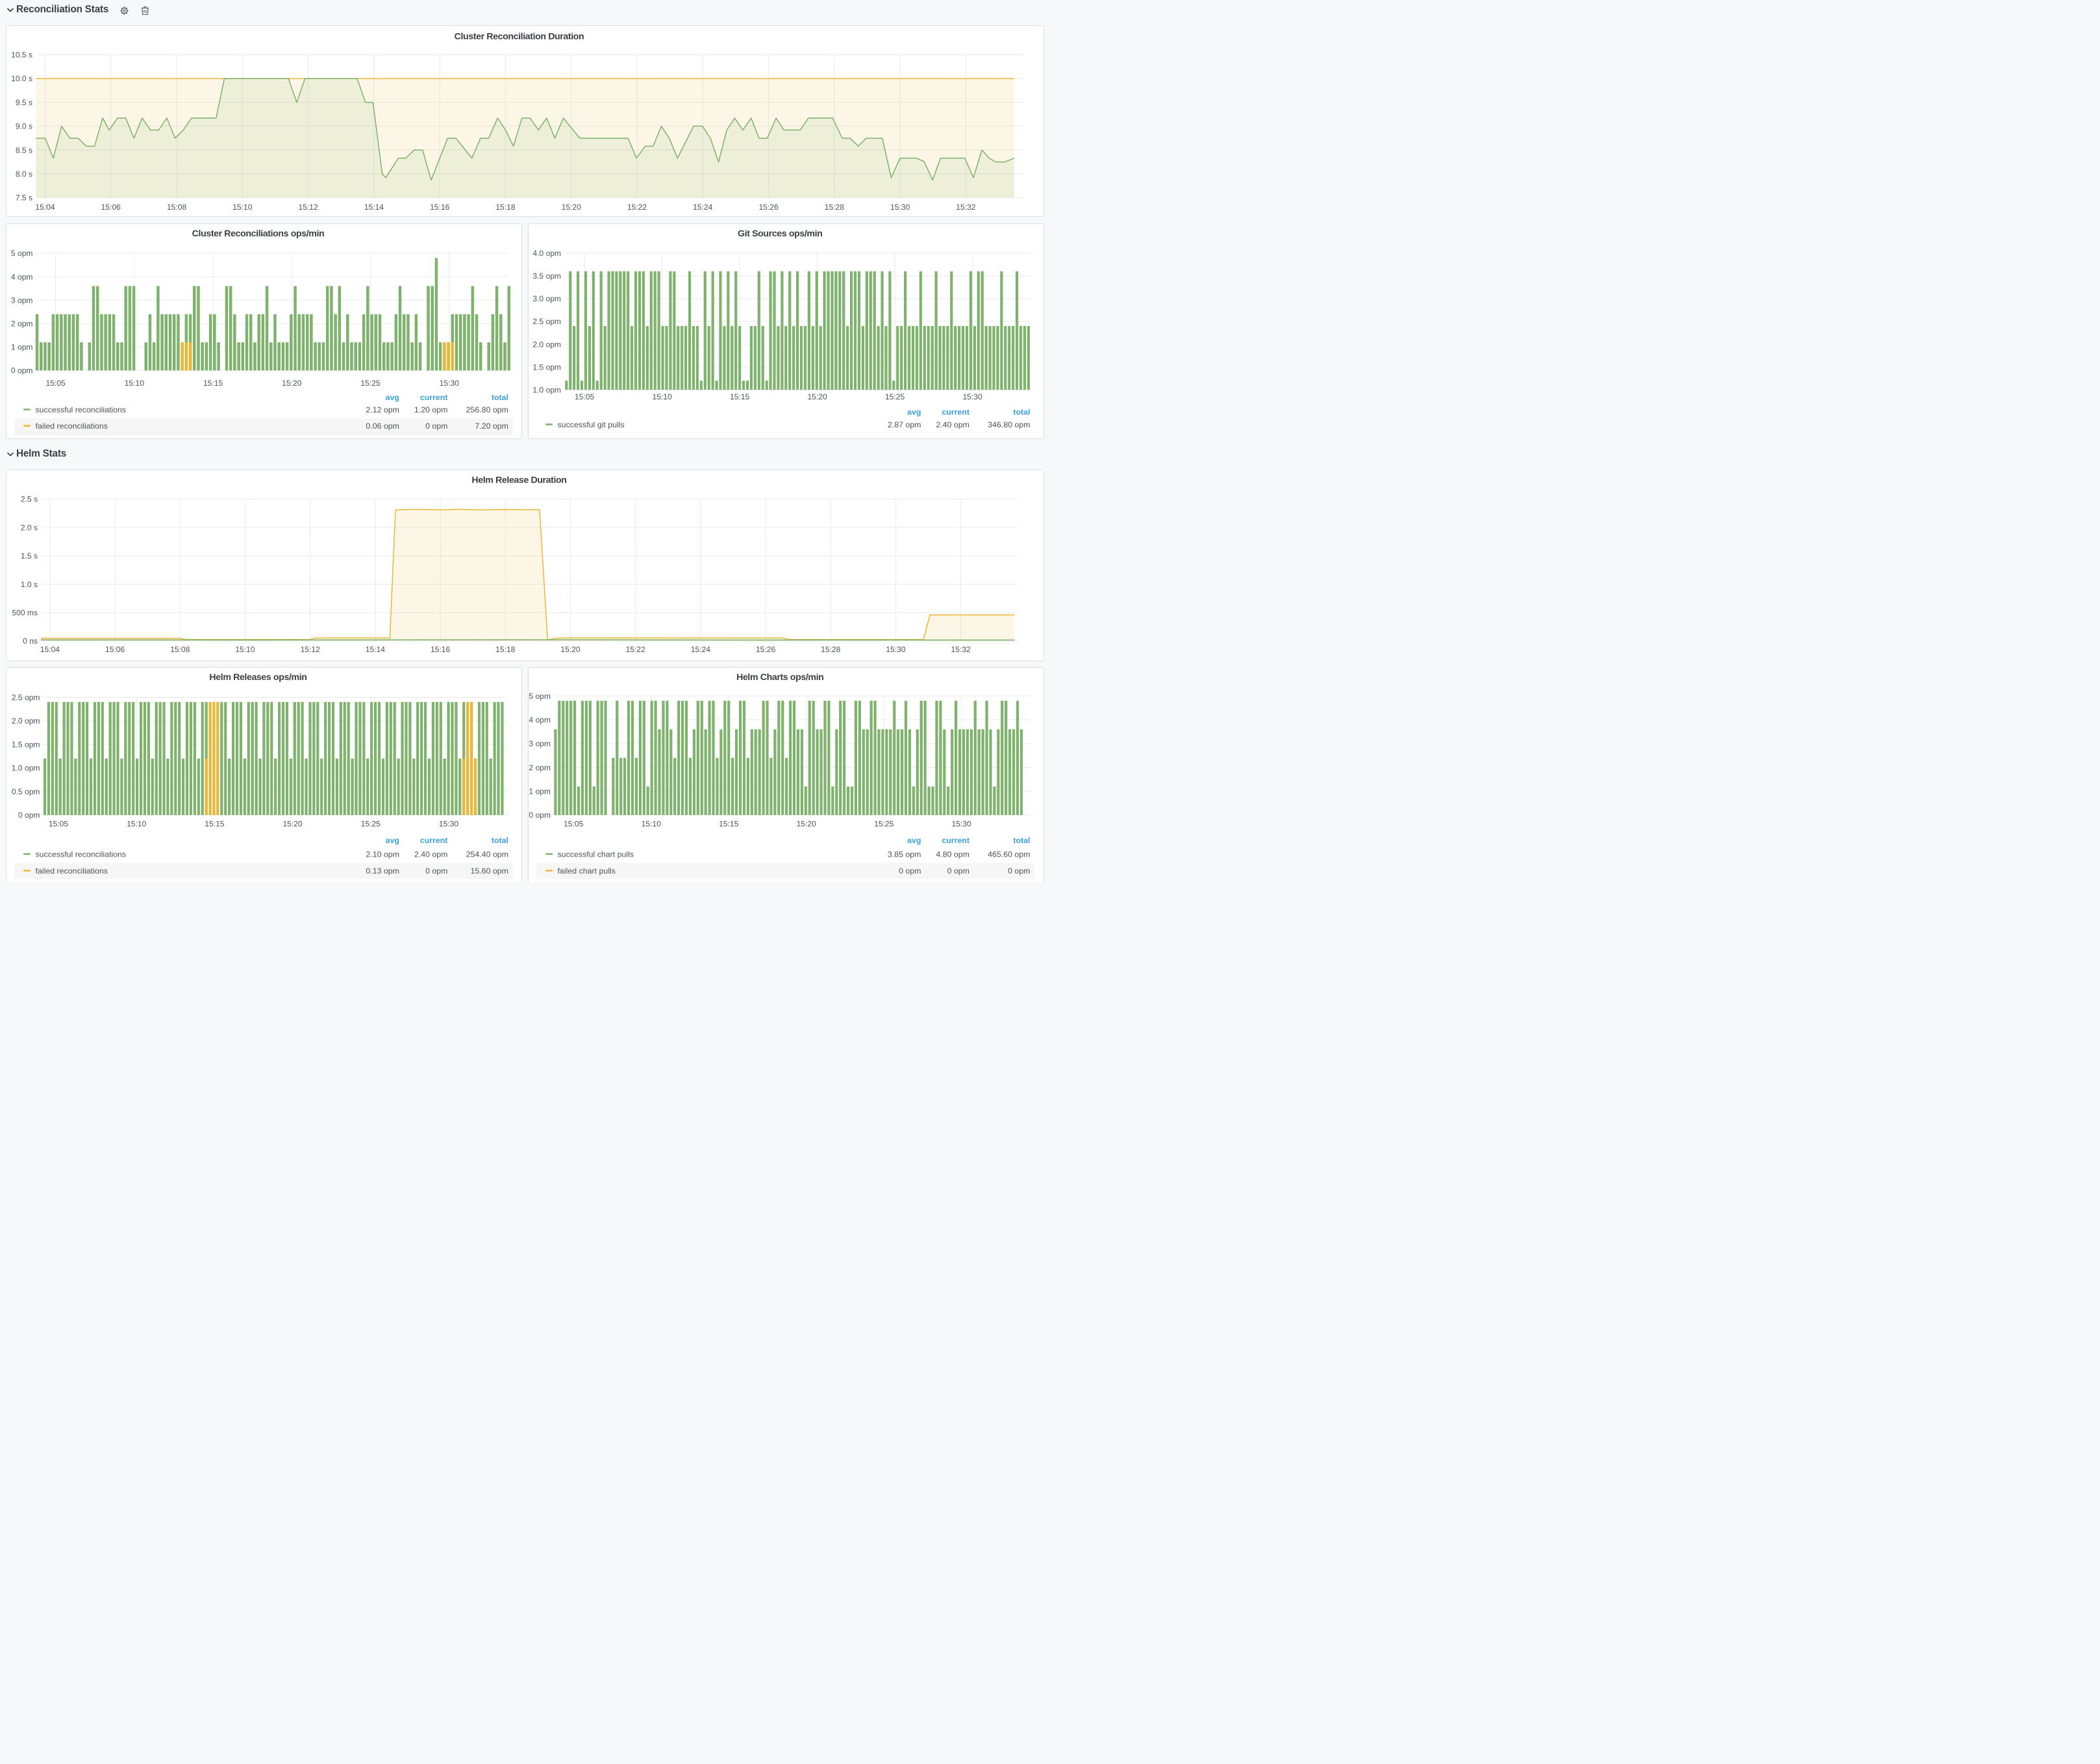 Image resolution: width=2100 pixels, height=1764 pixels. Describe the element at coordinates (25, 614) in the screenshot. I see `svg-text: 500 ms` at that location.